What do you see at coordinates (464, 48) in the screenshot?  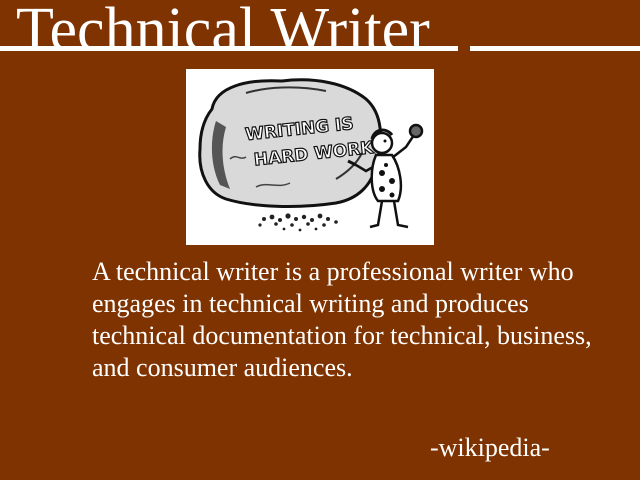 I see `title-underline-gap` at bounding box center [464, 48].